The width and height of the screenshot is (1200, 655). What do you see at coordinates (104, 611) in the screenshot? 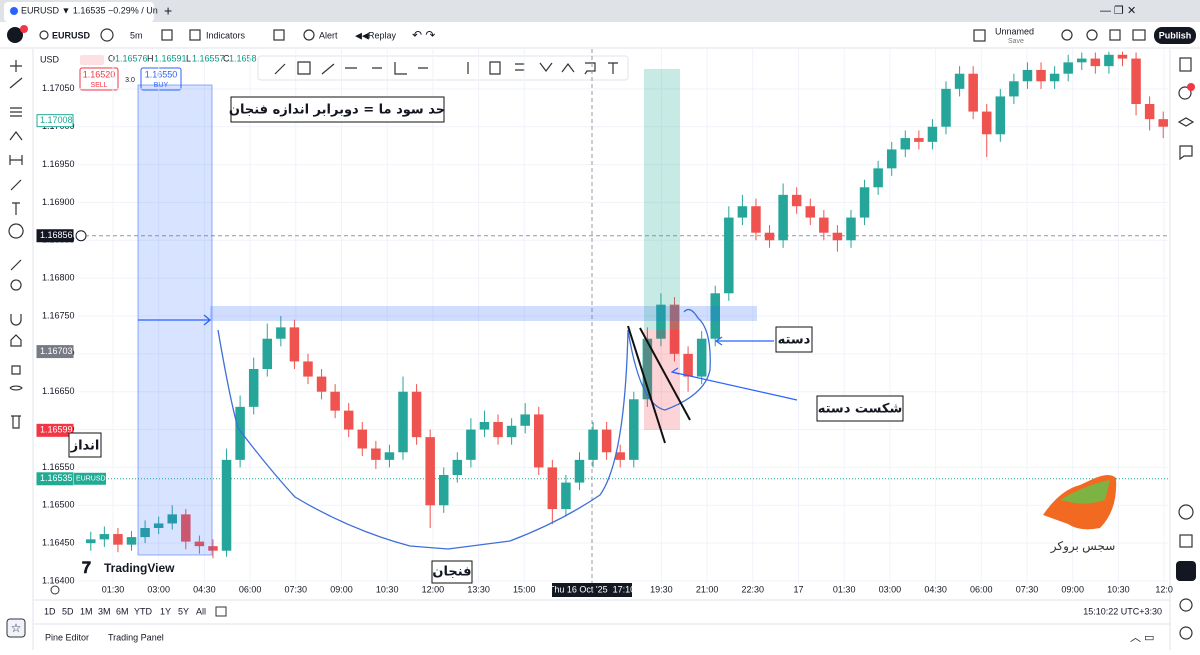
I see `range-button: 3M` at bounding box center [104, 611].